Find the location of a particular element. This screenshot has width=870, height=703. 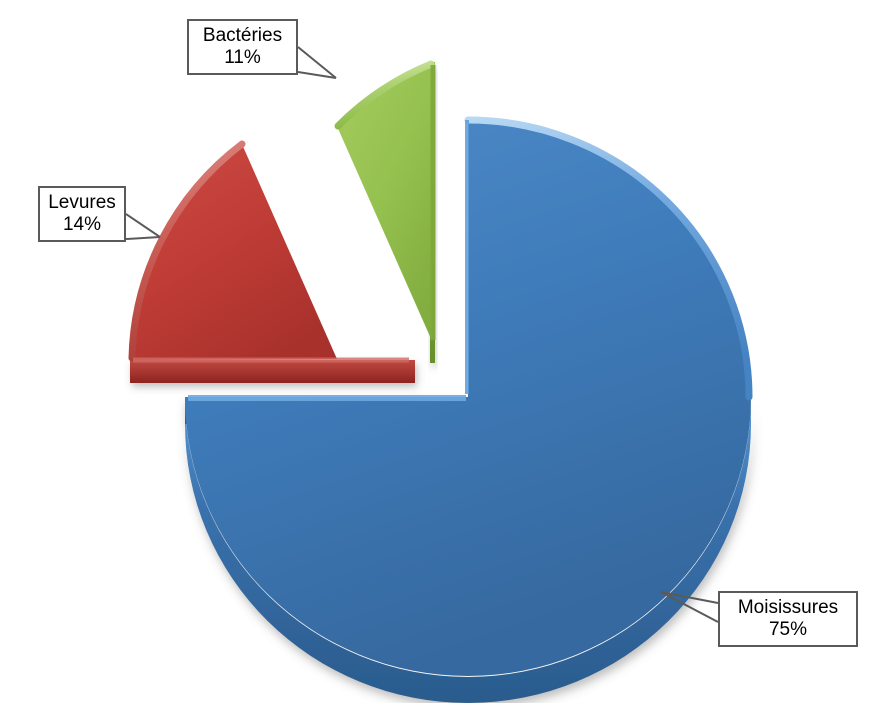

leader-line-levures is located at coordinates (143, 225).